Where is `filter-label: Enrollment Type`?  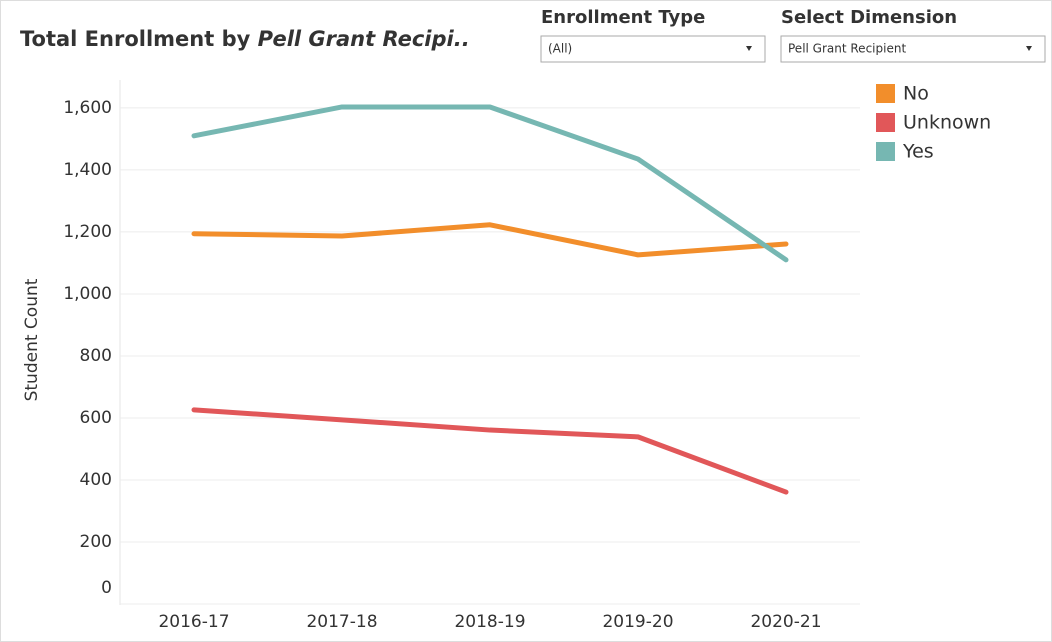 filter-label: Enrollment Type is located at coordinates (623, 17).